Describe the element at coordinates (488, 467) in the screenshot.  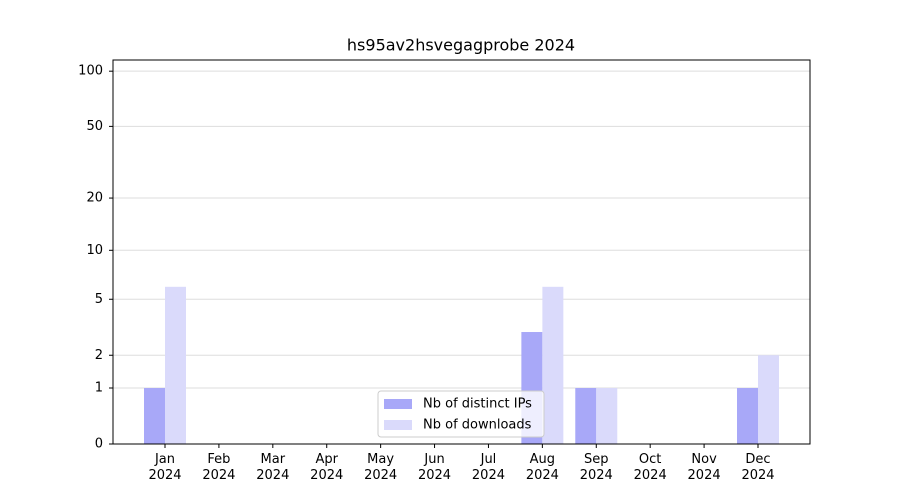
I see `x-tick-label: Jul 2024` at that location.